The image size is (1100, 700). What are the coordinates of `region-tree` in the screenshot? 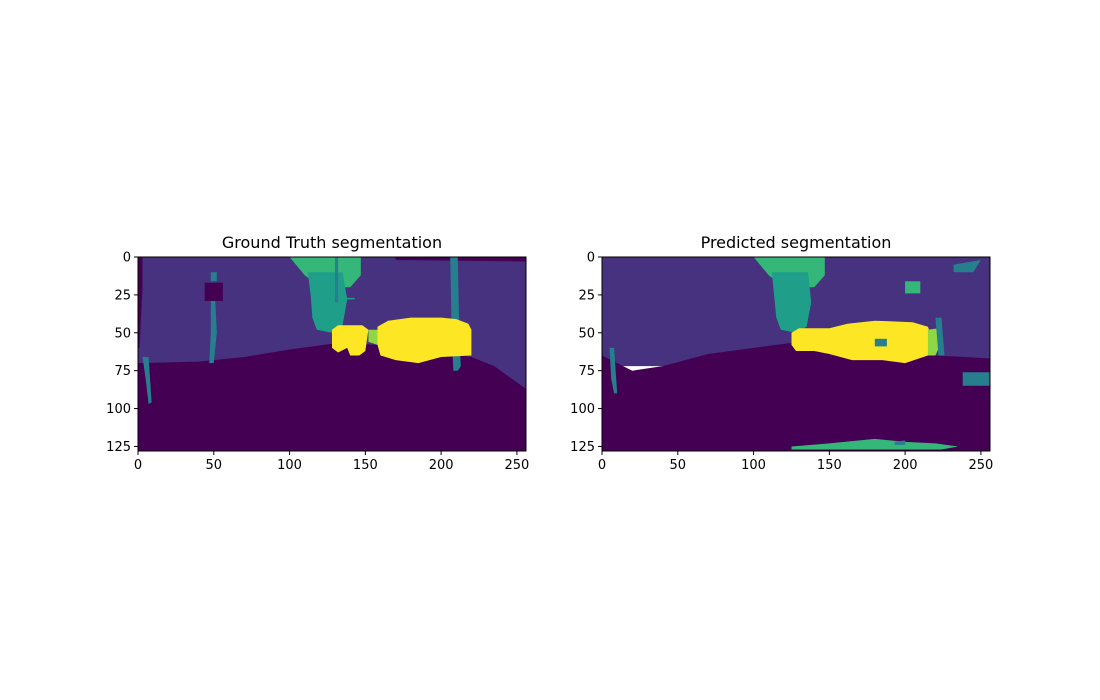 It's located at (791, 302).